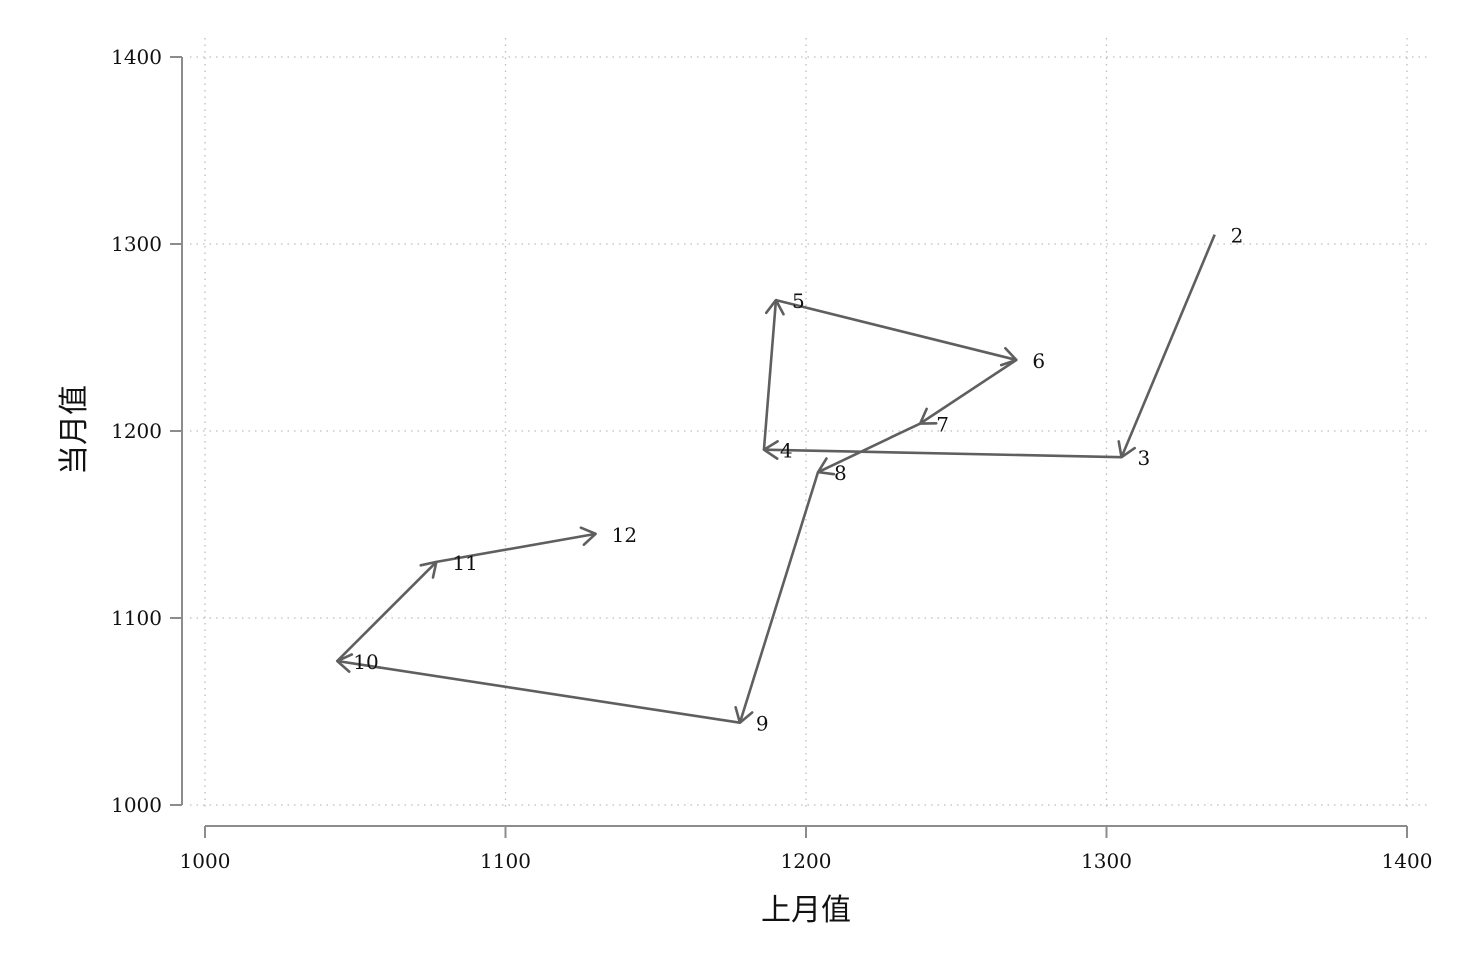 This screenshot has width=1464, height=976. What do you see at coordinates (136, 244) in the screenshot?
I see `y-tick-label: 1300` at bounding box center [136, 244].